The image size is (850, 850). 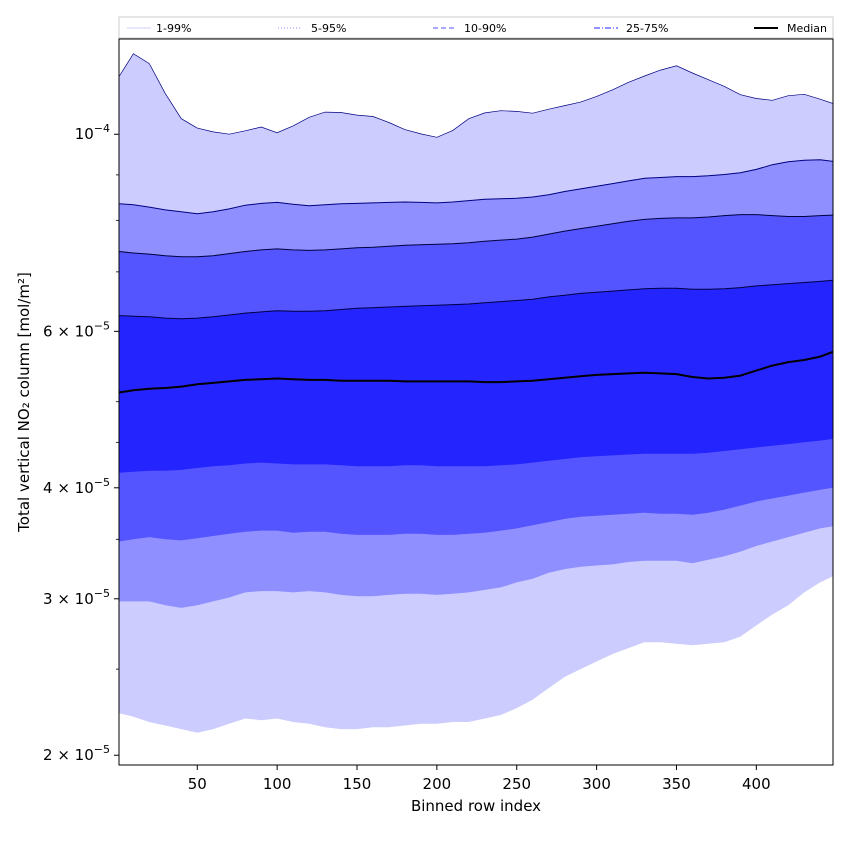 What do you see at coordinates (357, 784) in the screenshot?
I see `x-tick-label: 150` at bounding box center [357, 784].